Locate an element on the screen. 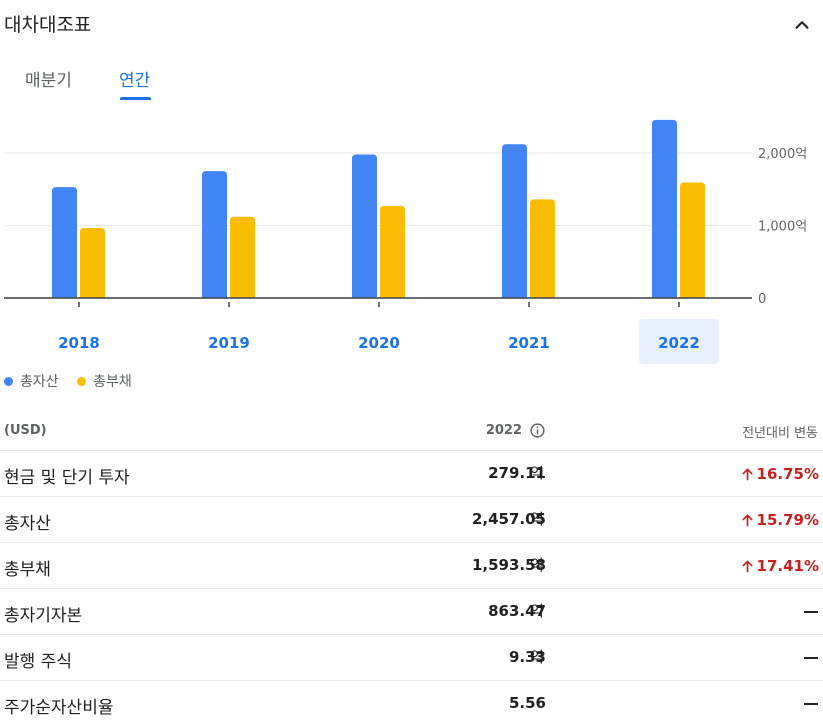 This screenshot has height=726, width=823. y-tick-label: 0 is located at coordinates (762, 299).